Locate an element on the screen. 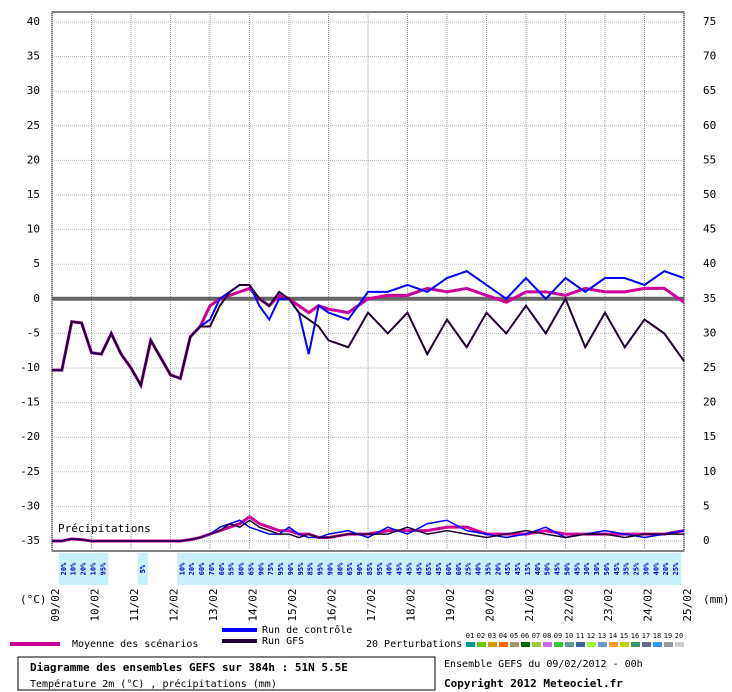  x-tick-label: 18/02 is located at coordinates (411, 604).